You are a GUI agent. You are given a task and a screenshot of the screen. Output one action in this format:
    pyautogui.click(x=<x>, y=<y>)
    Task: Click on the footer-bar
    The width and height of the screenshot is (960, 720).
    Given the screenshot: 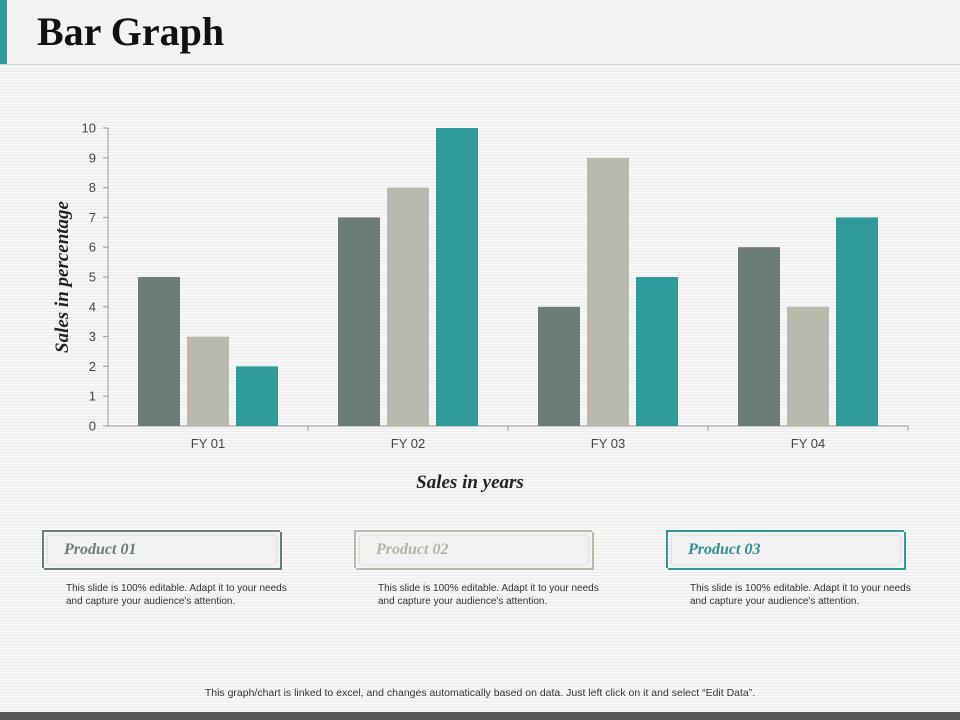 What is the action you would take?
    pyautogui.click(x=480, y=716)
    